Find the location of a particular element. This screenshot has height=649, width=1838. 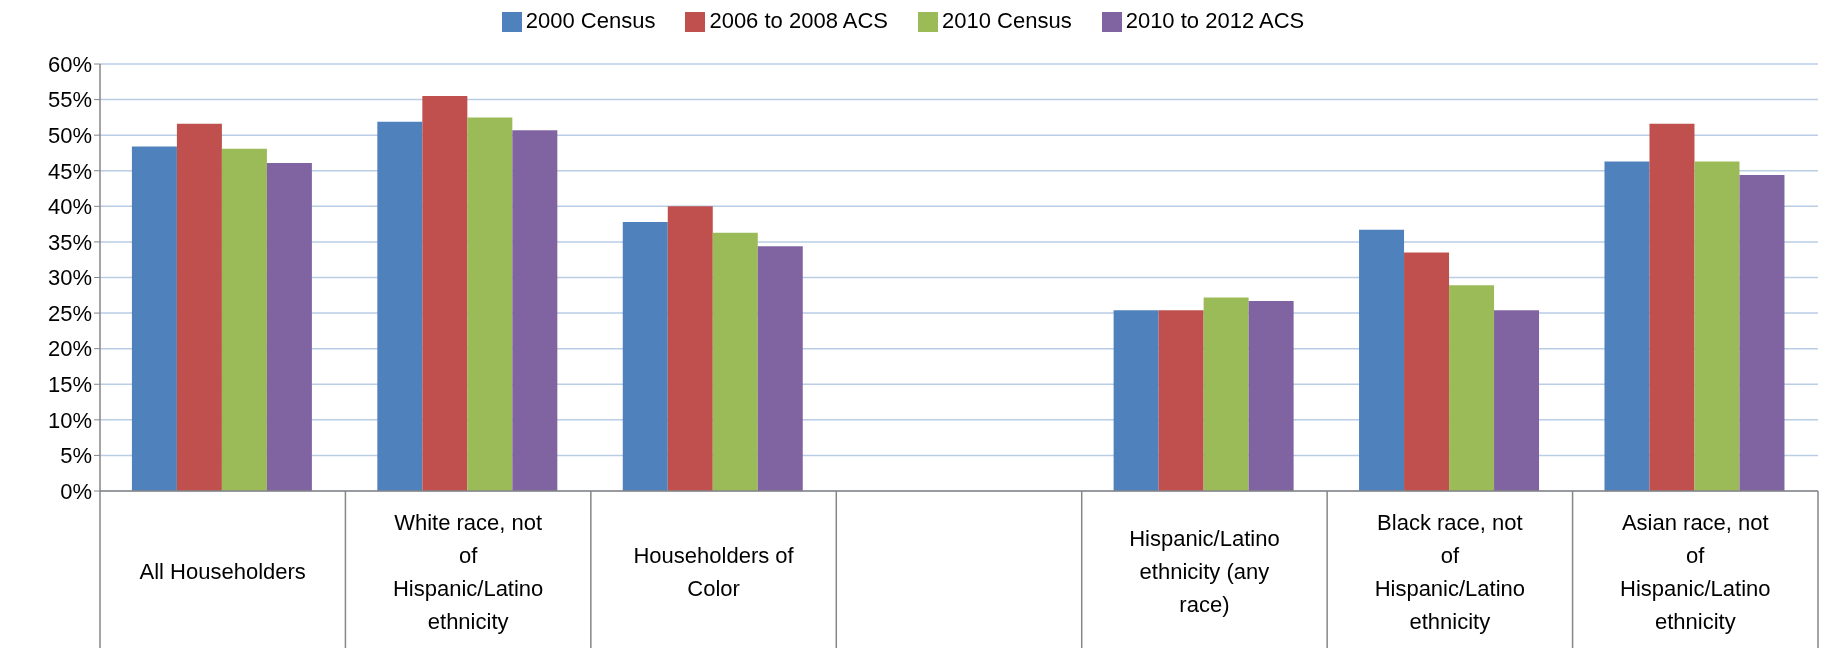

legend-label: 2010 to 2012 ACS is located at coordinates (1215, 20).